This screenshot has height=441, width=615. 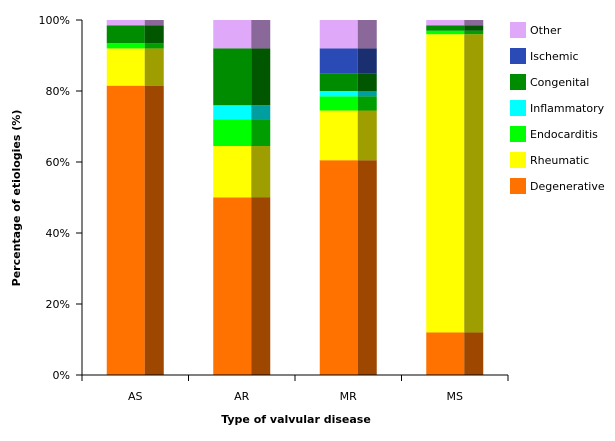 What do you see at coordinates (261, 133) in the screenshot?
I see `bar-side-ar-endocarditis` at bounding box center [261, 133].